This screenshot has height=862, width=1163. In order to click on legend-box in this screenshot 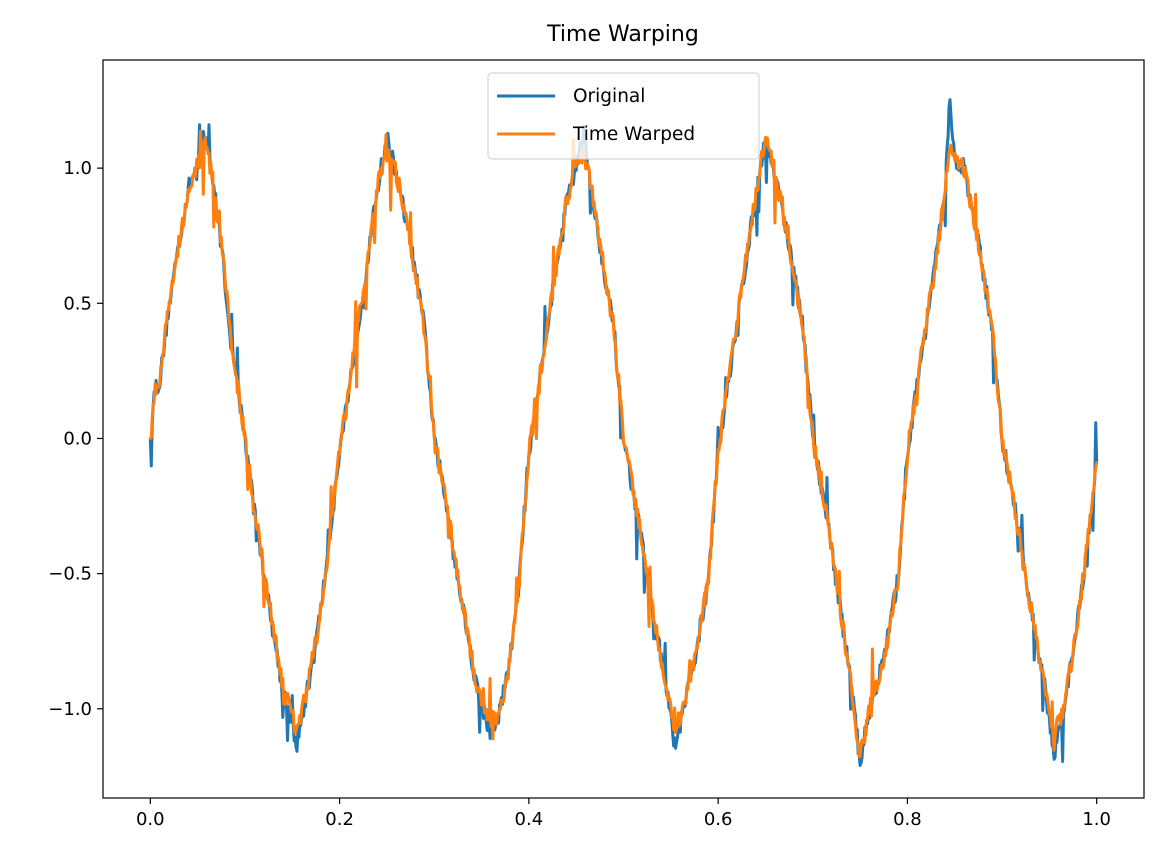, I will do `click(623, 116)`.